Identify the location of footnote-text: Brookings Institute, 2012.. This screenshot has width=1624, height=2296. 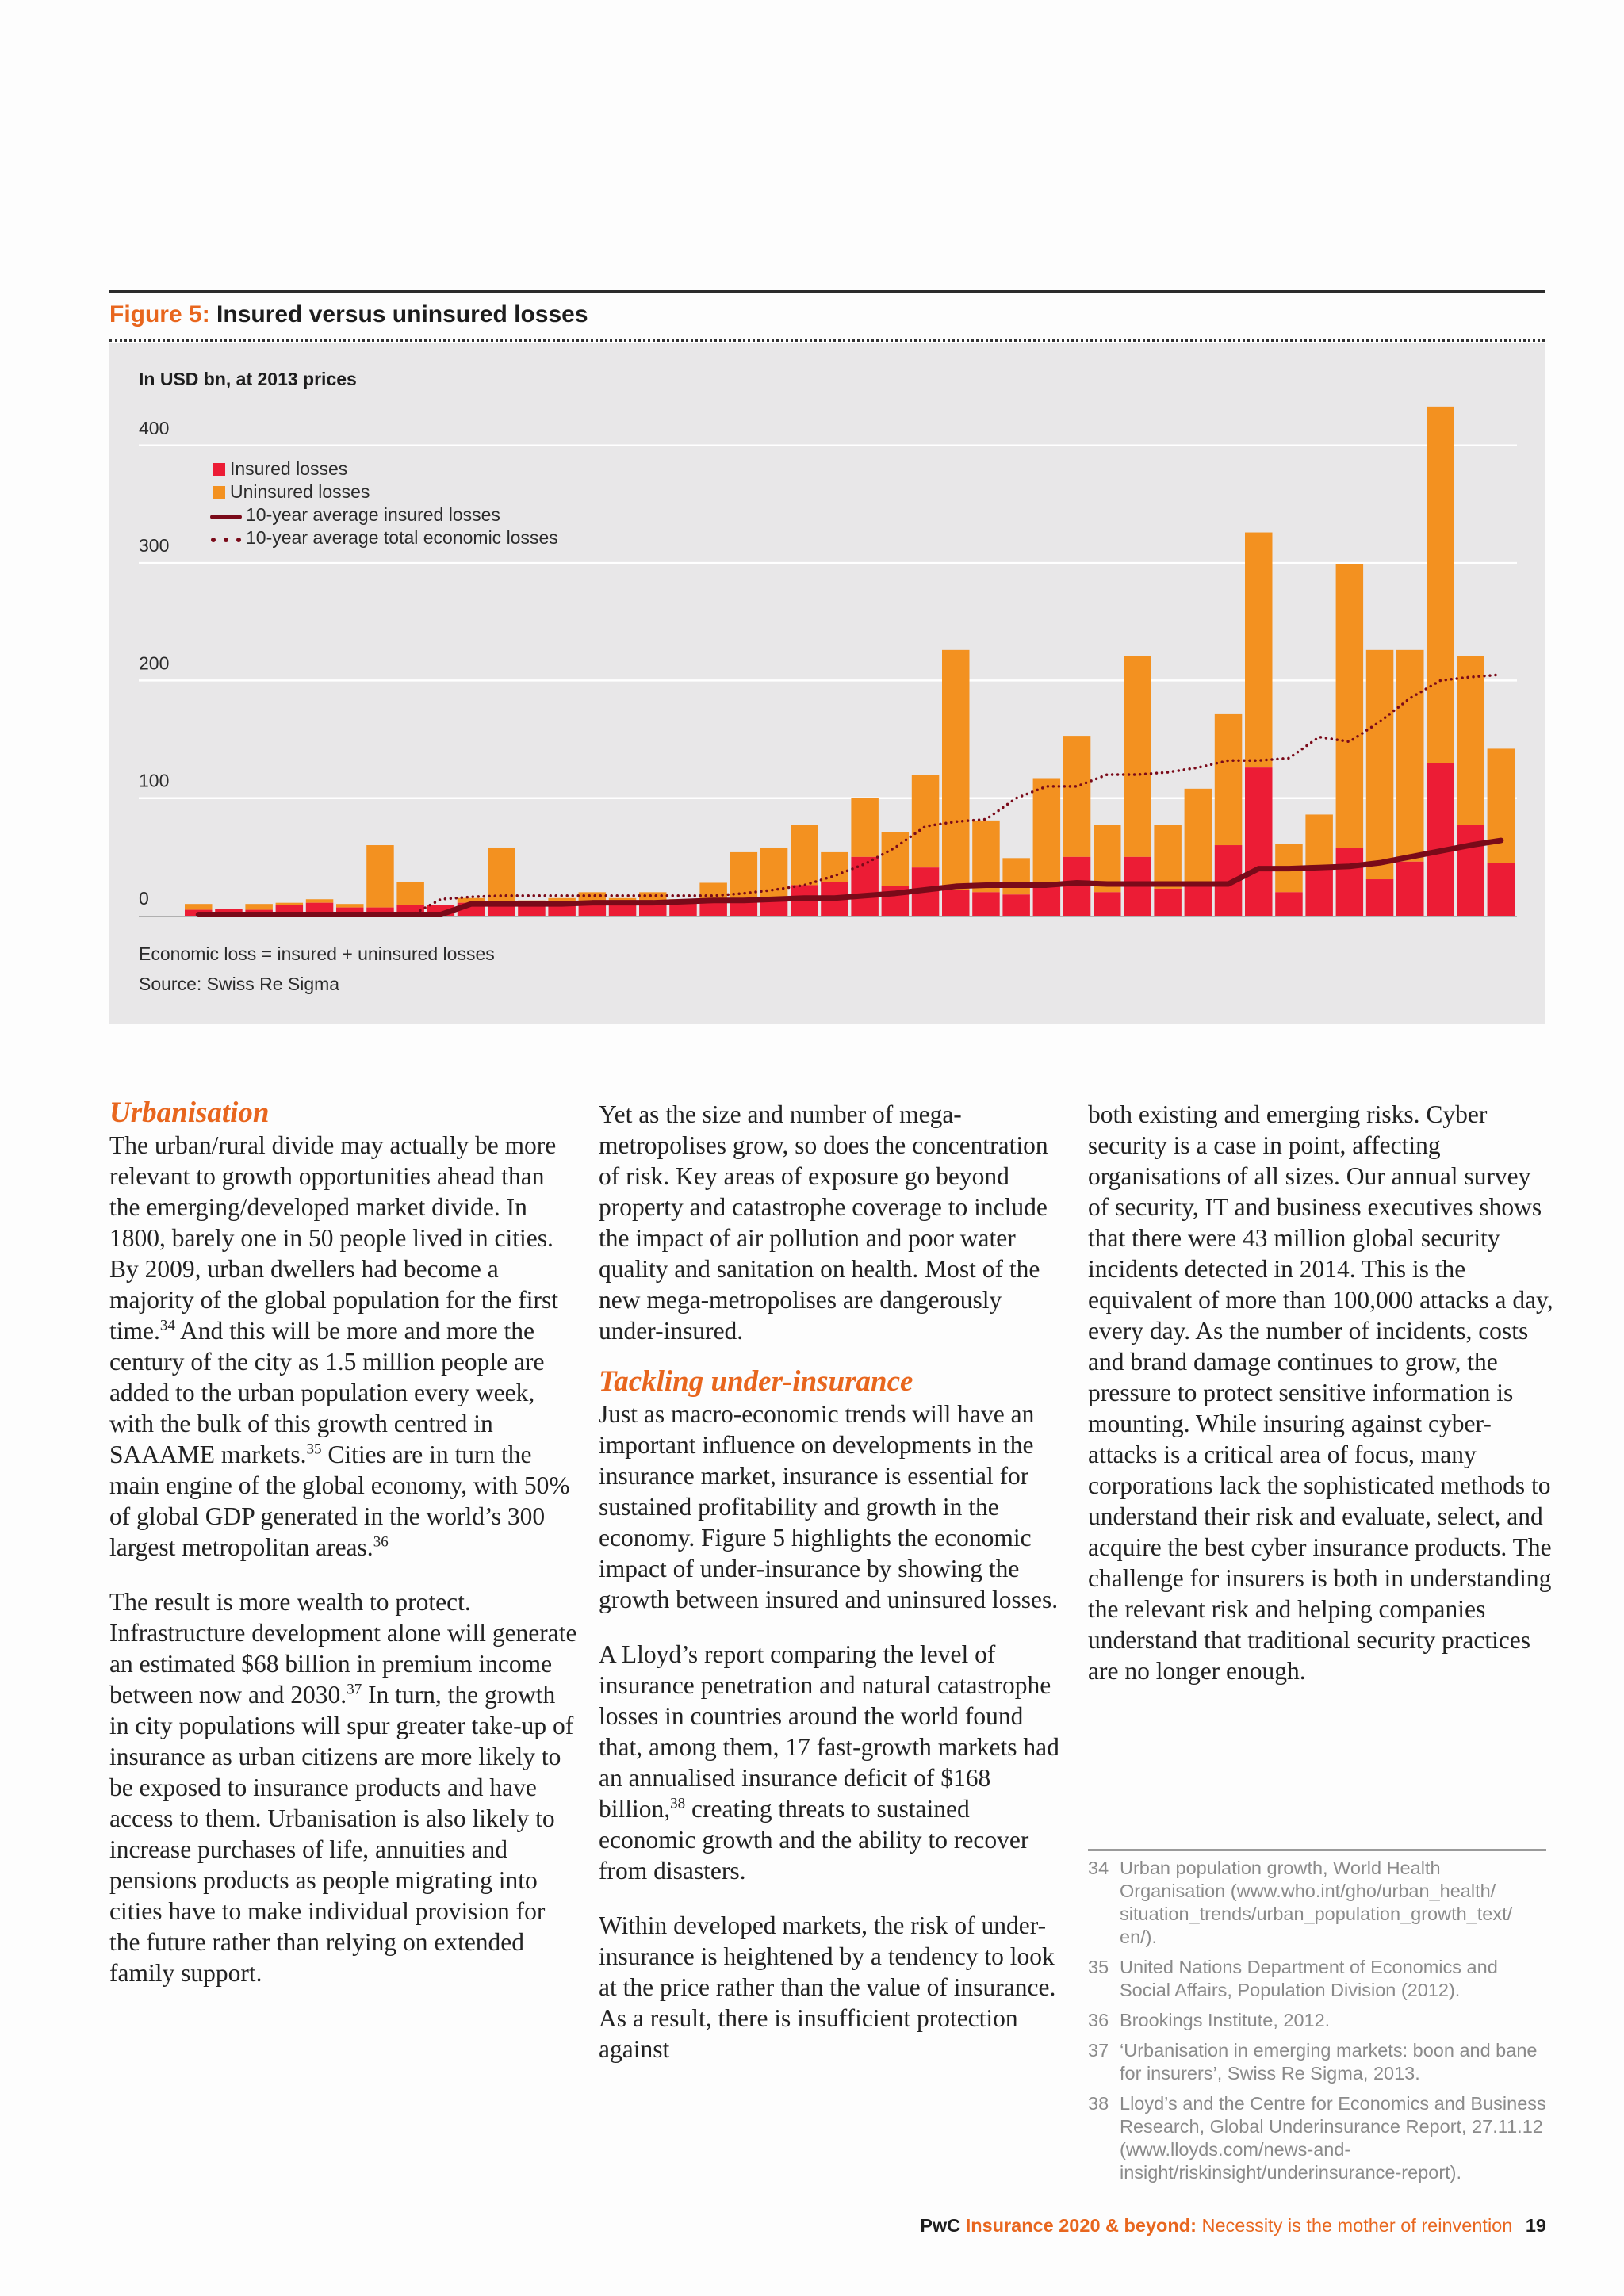
(1225, 2020).